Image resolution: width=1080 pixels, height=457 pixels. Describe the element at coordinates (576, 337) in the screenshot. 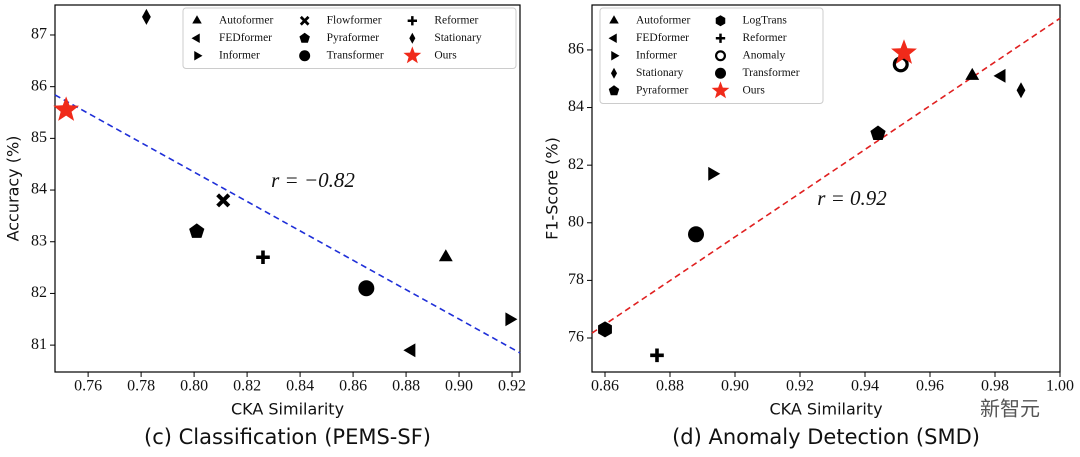

I see `y-tick-label: 76` at that location.